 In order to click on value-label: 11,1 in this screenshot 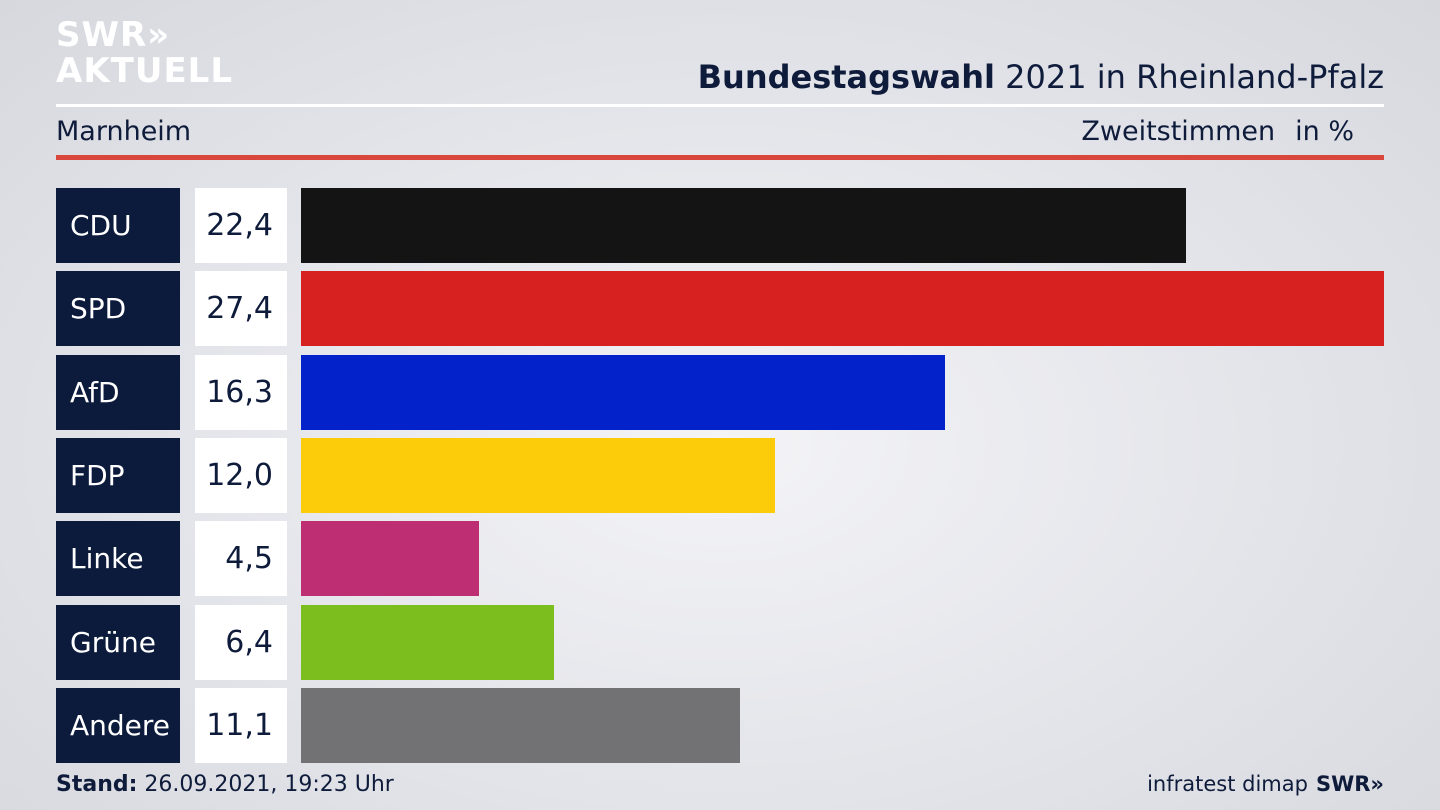, I will do `click(241, 725)`.